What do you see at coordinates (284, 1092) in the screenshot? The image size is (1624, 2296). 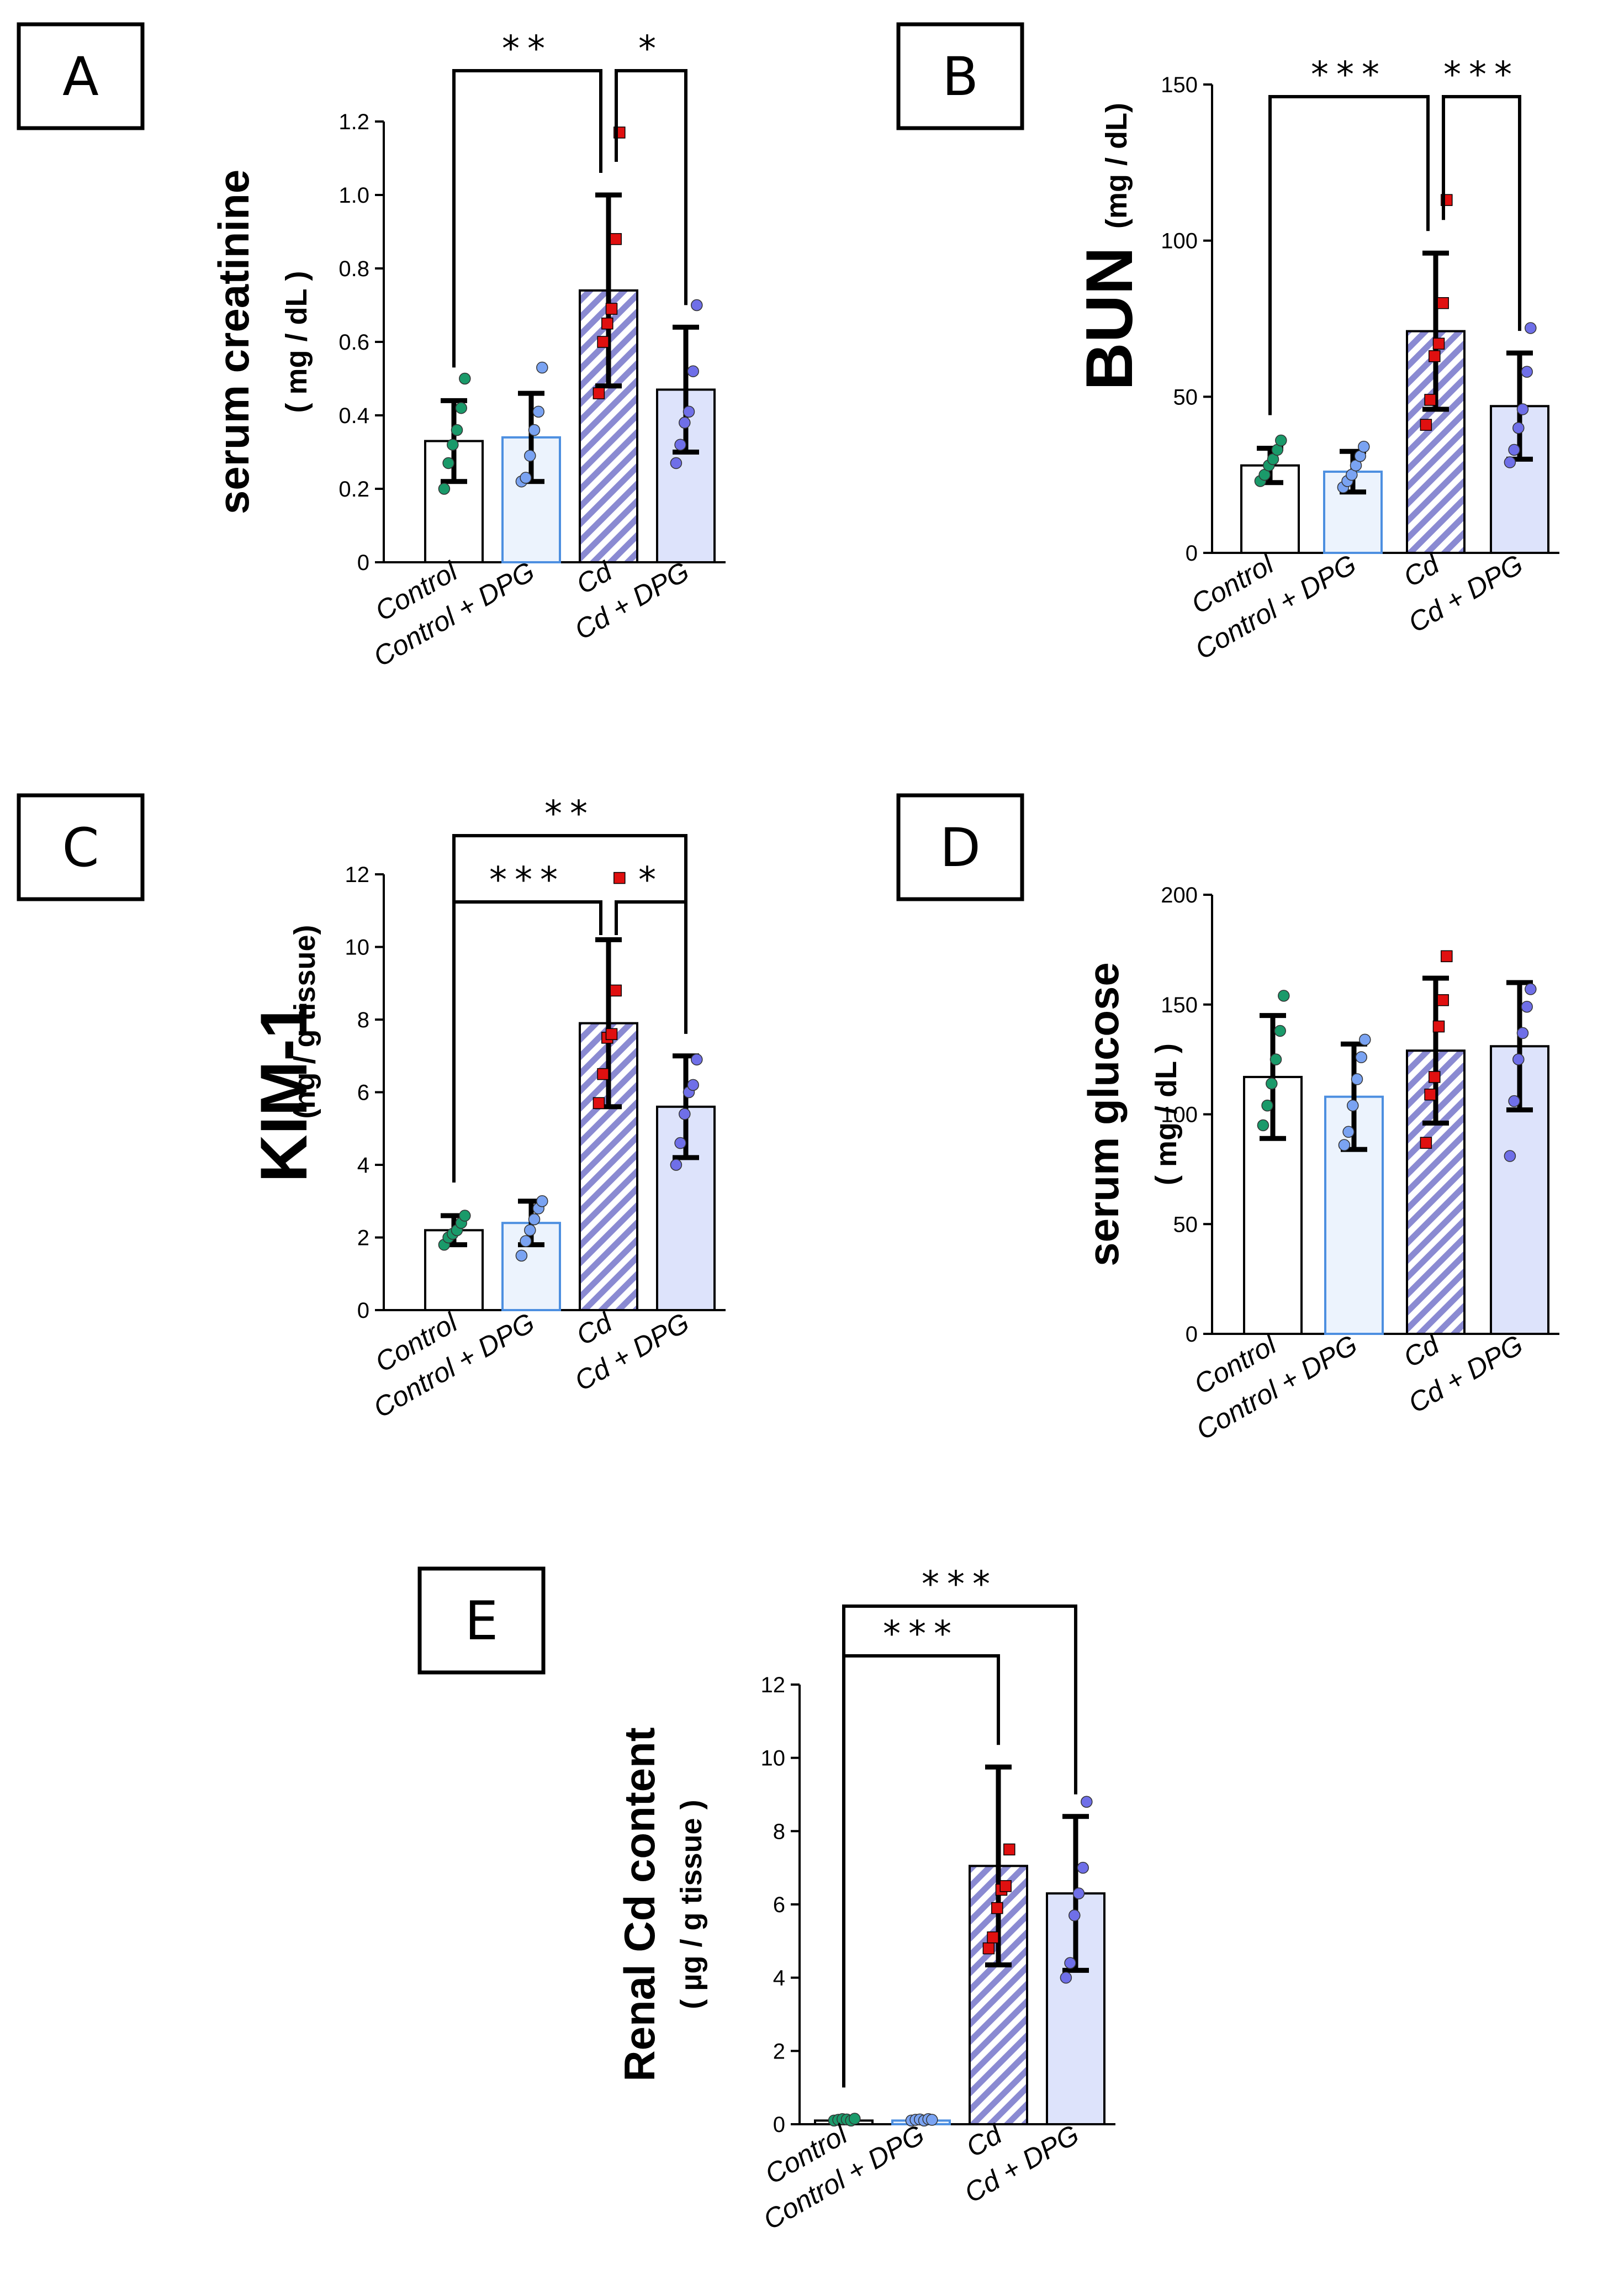 I see `y-axis-title: KIM-1` at bounding box center [284, 1092].